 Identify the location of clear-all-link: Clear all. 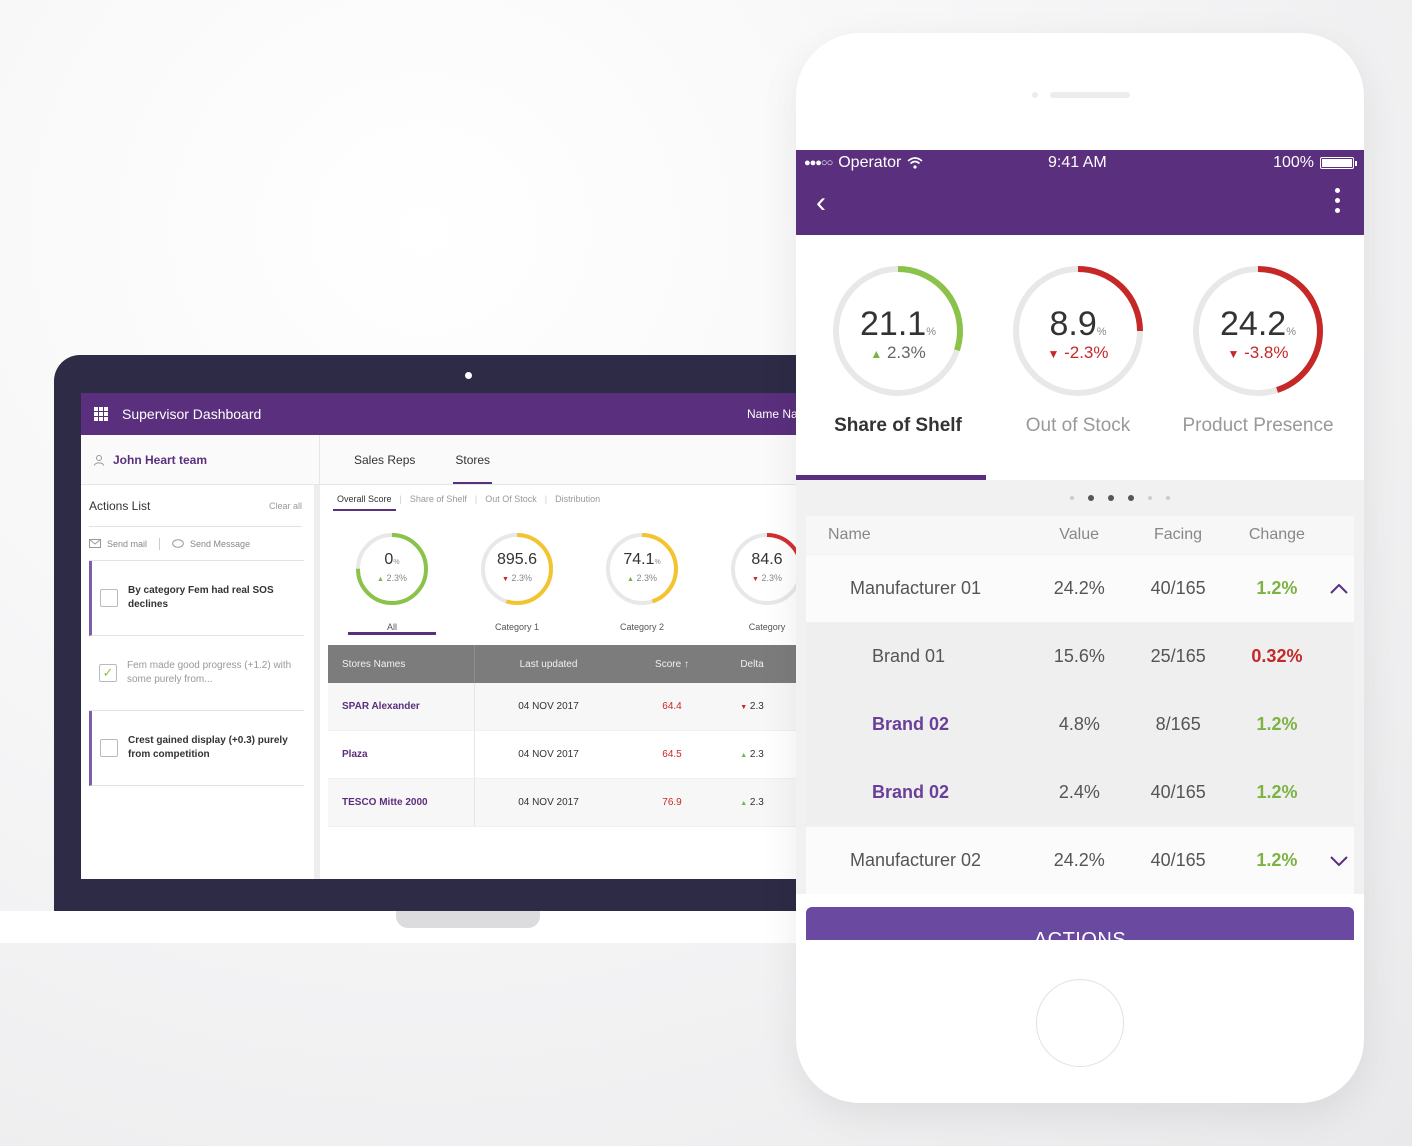
(285, 505).